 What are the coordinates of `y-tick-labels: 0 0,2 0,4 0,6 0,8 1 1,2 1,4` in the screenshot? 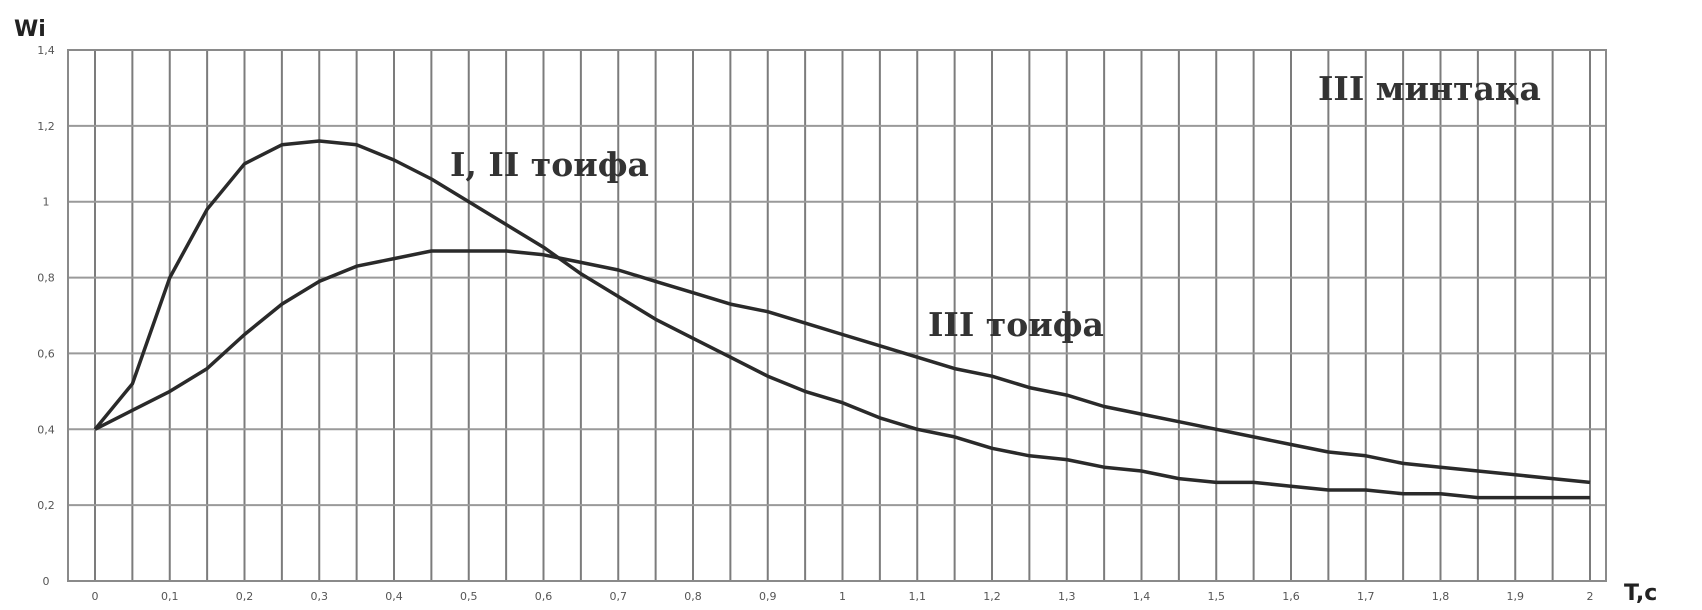 It's located at (46, 316).